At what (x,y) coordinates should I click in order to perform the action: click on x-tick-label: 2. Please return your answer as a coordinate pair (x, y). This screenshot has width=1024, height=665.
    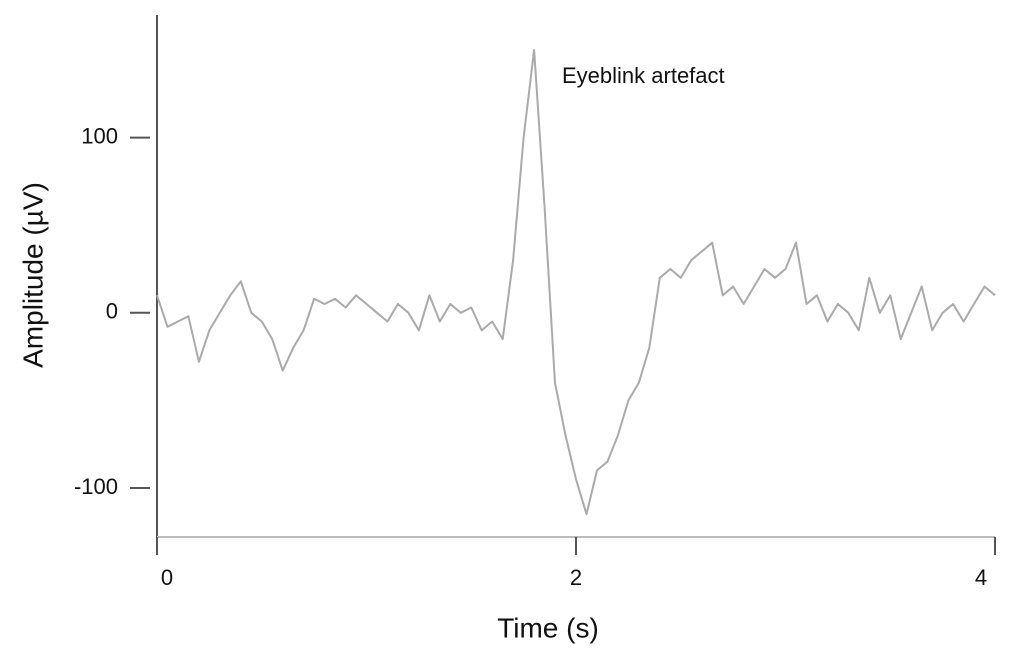
    Looking at the image, I should click on (576, 577).